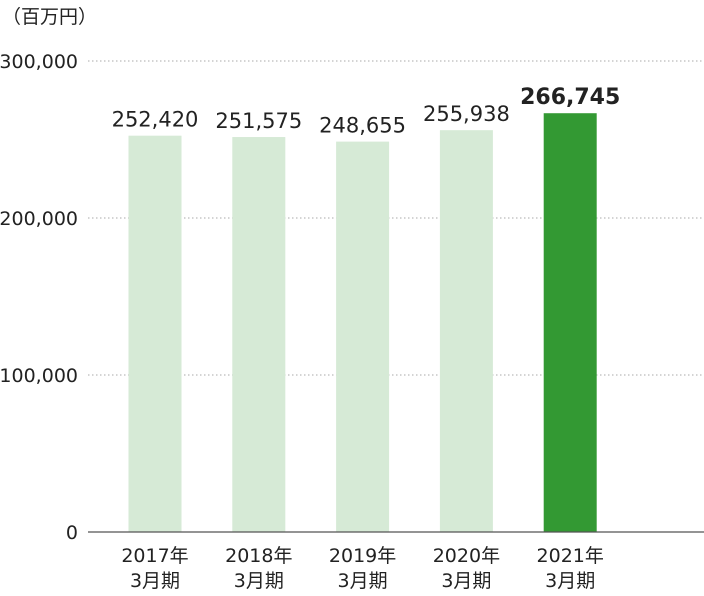 The width and height of the screenshot is (704, 596). Describe the element at coordinates (155, 120) in the screenshot. I see `data-label: 252,420` at that location.